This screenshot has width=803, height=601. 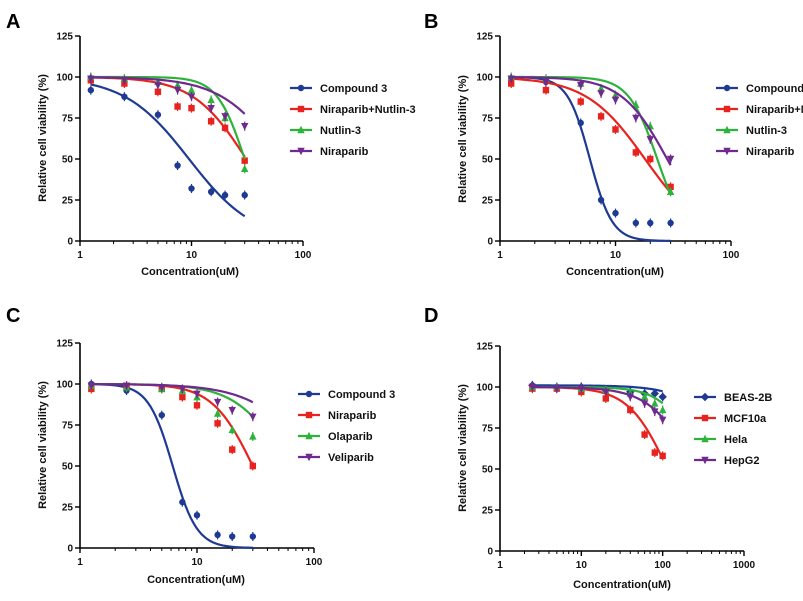 What do you see at coordinates (43, 138) in the screenshot?
I see `panel-a-ylabel: Relative cell viability (%)` at bounding box center [43, 138].